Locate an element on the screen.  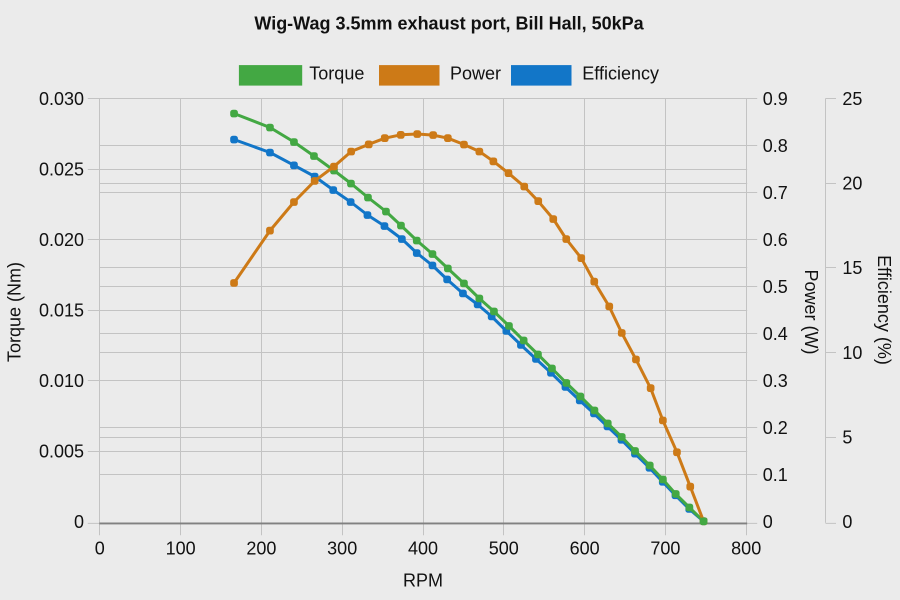
svg-text: 0.015 is located at coordinates (61, 311).